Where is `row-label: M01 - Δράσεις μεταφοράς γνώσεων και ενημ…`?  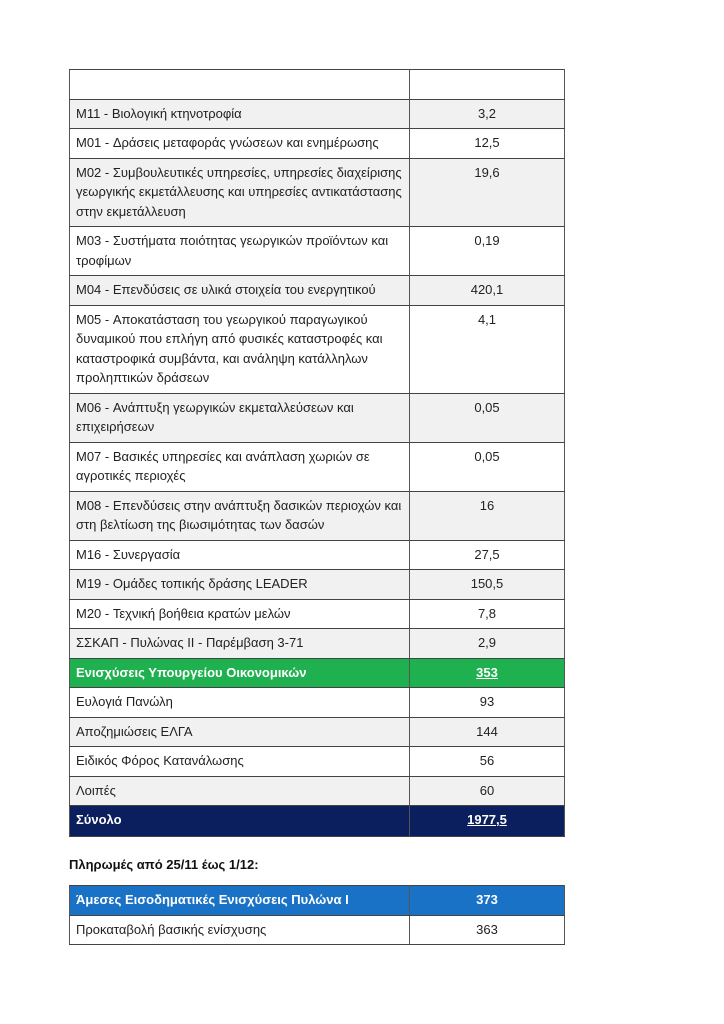
row-label: M01 - Δράσεις μεταφοράς γνώσεων και ενημ… is located at coordinates (239, 143).